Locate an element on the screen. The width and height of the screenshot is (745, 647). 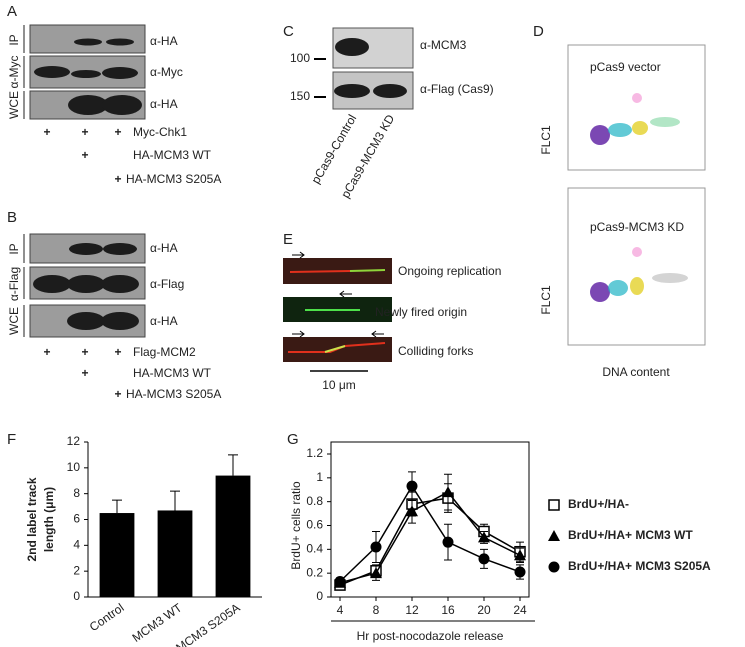
x-tick-label: 24 is located at coordinates (520, 610).